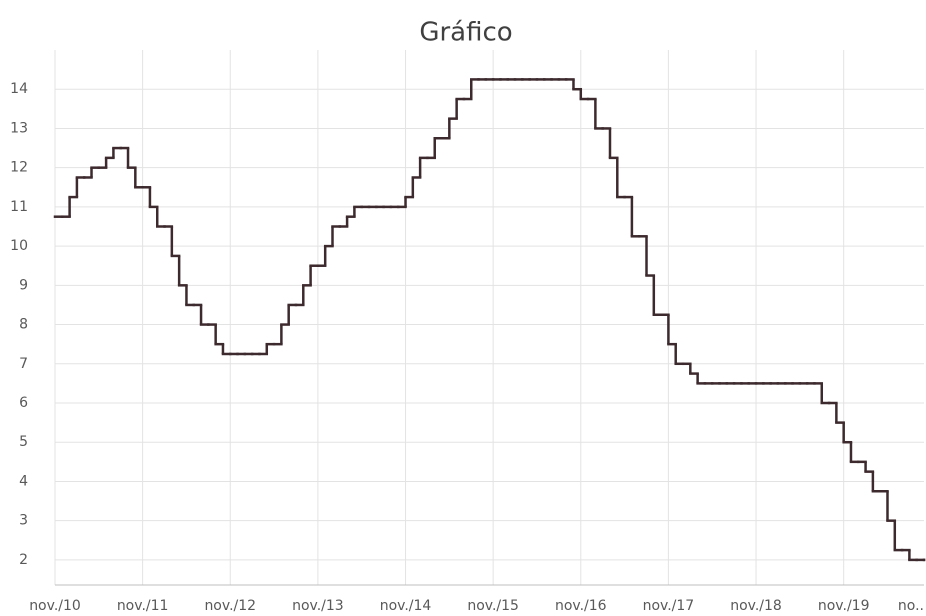  Describe the element at coordinates (19, 89) in the screenshot. I see `y-tick-label: 14` at that location.